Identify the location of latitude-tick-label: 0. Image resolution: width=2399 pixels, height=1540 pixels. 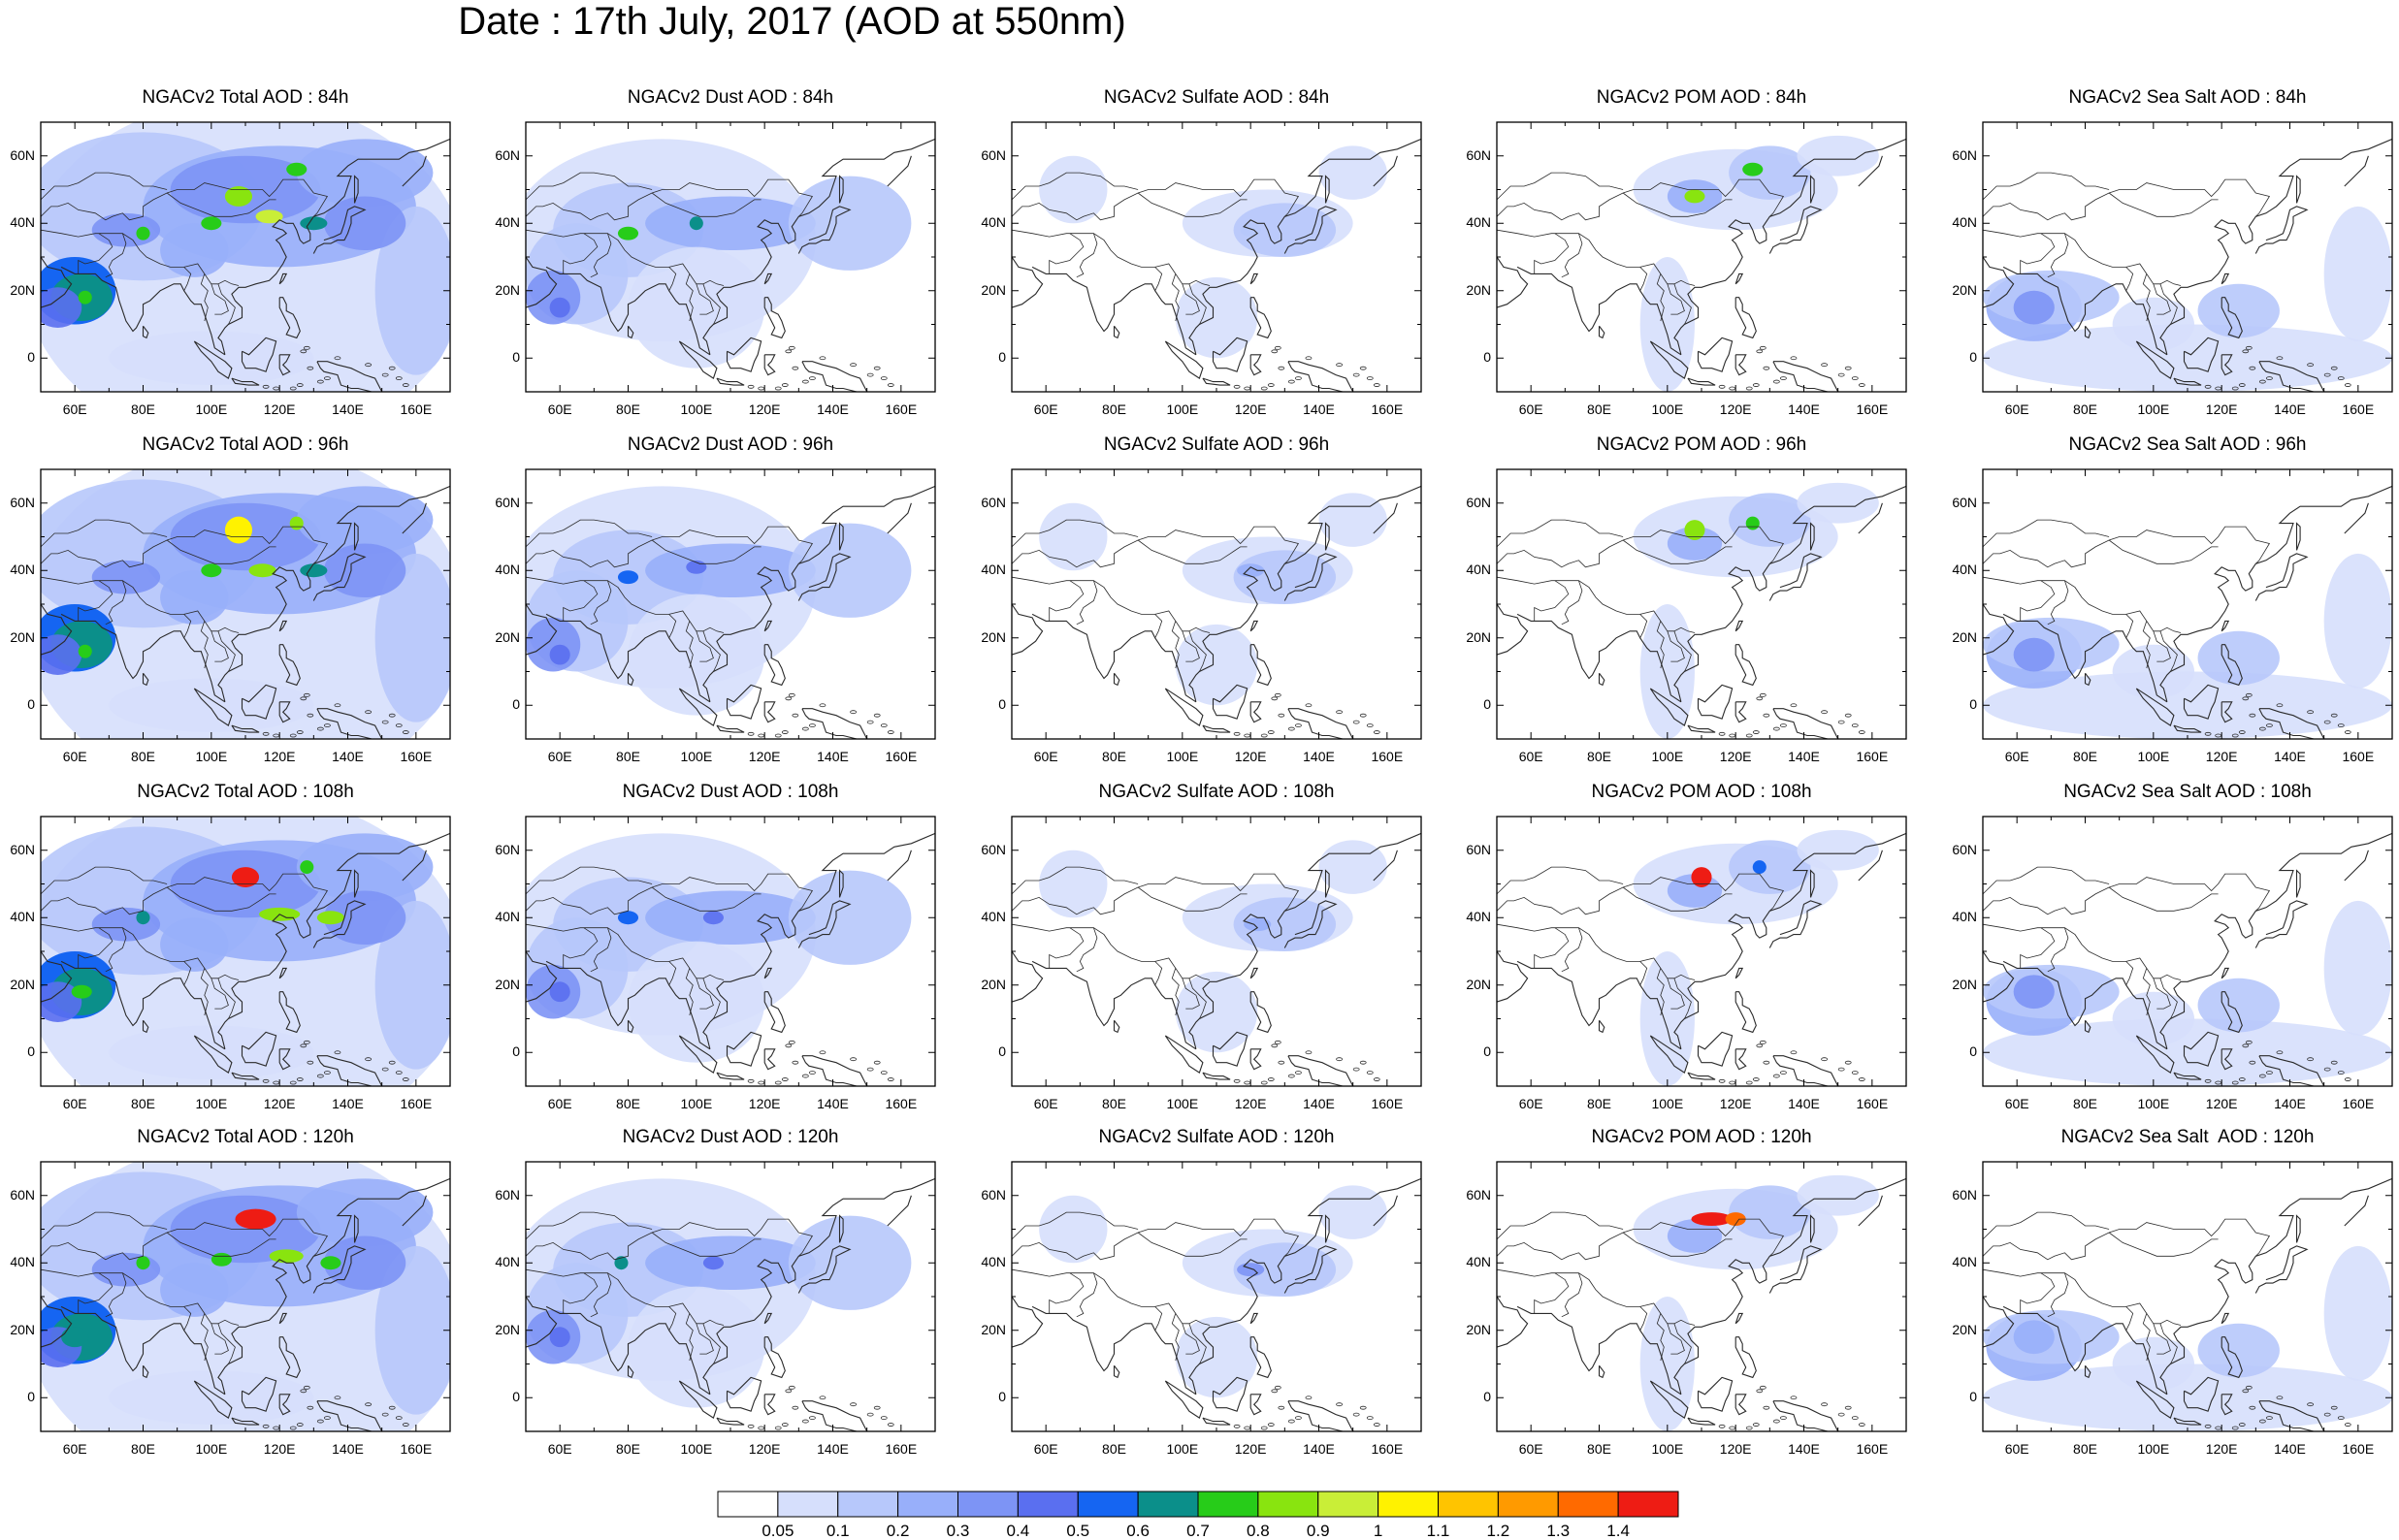
(31, 358).